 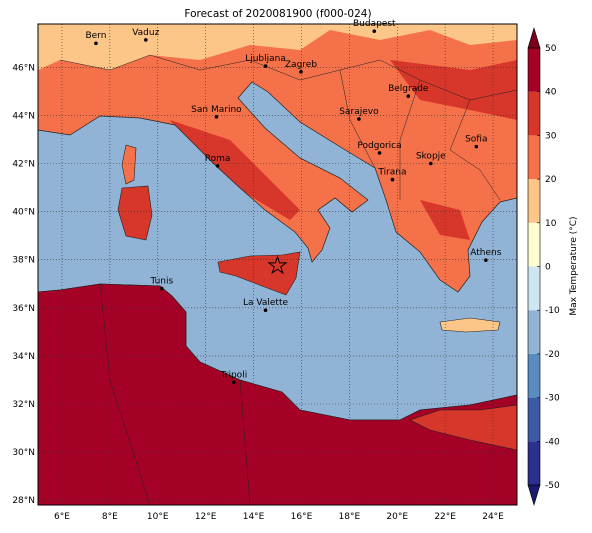 What do you see at coordinates (23, 68) in the screenshot?
I see `y-tick-label: 46°N` at bounding box center [23, 68].